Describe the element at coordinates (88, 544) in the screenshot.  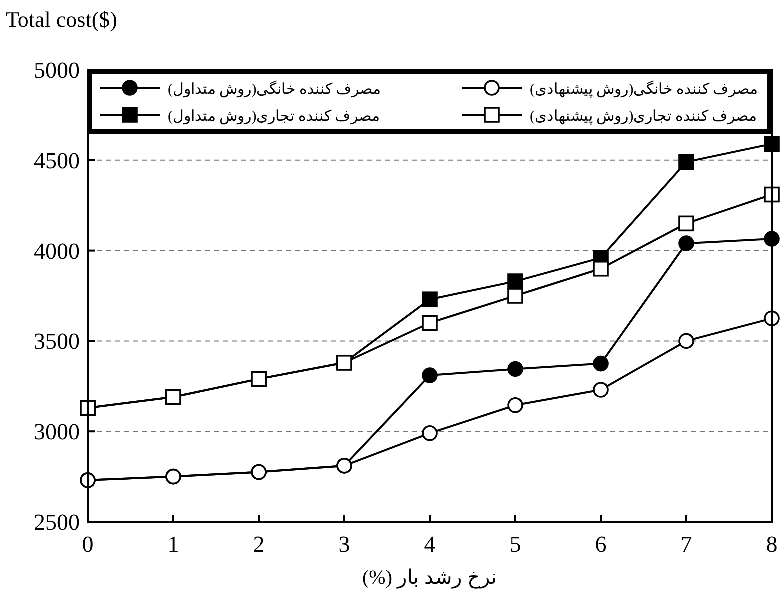
I see `x-tick-label: 0` at that location.